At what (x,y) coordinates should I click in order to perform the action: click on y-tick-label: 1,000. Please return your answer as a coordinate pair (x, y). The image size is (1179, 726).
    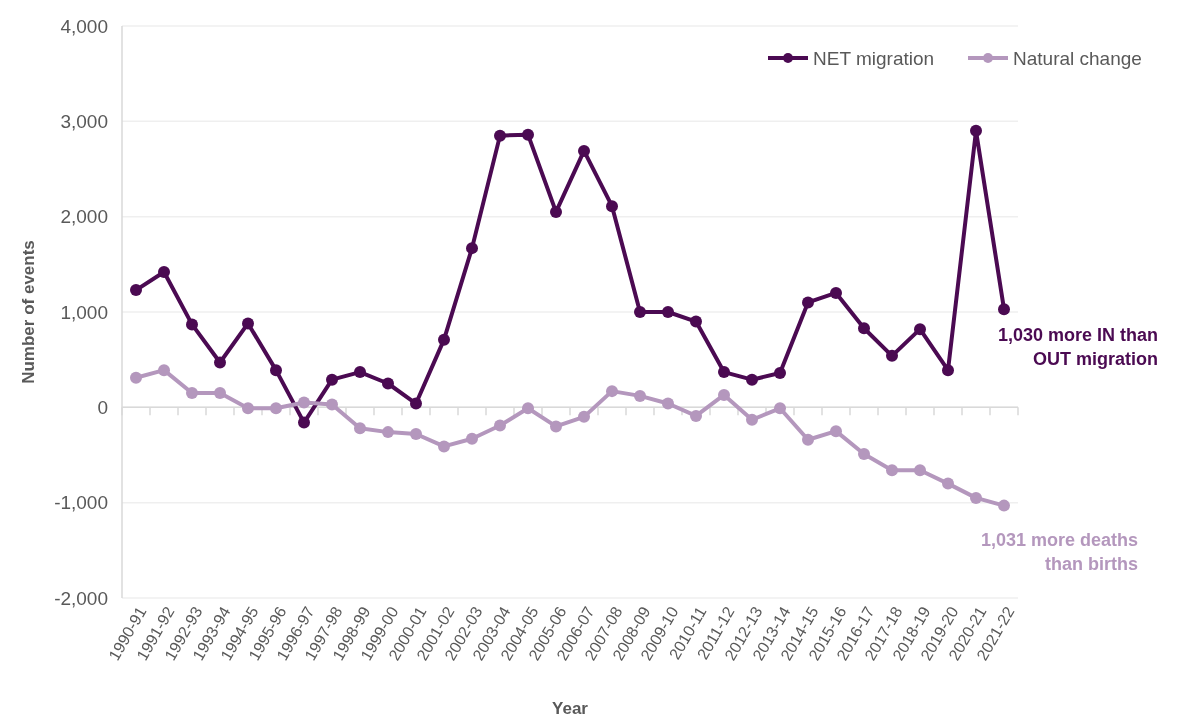
    Looking at the image, I should click on (84, 312).